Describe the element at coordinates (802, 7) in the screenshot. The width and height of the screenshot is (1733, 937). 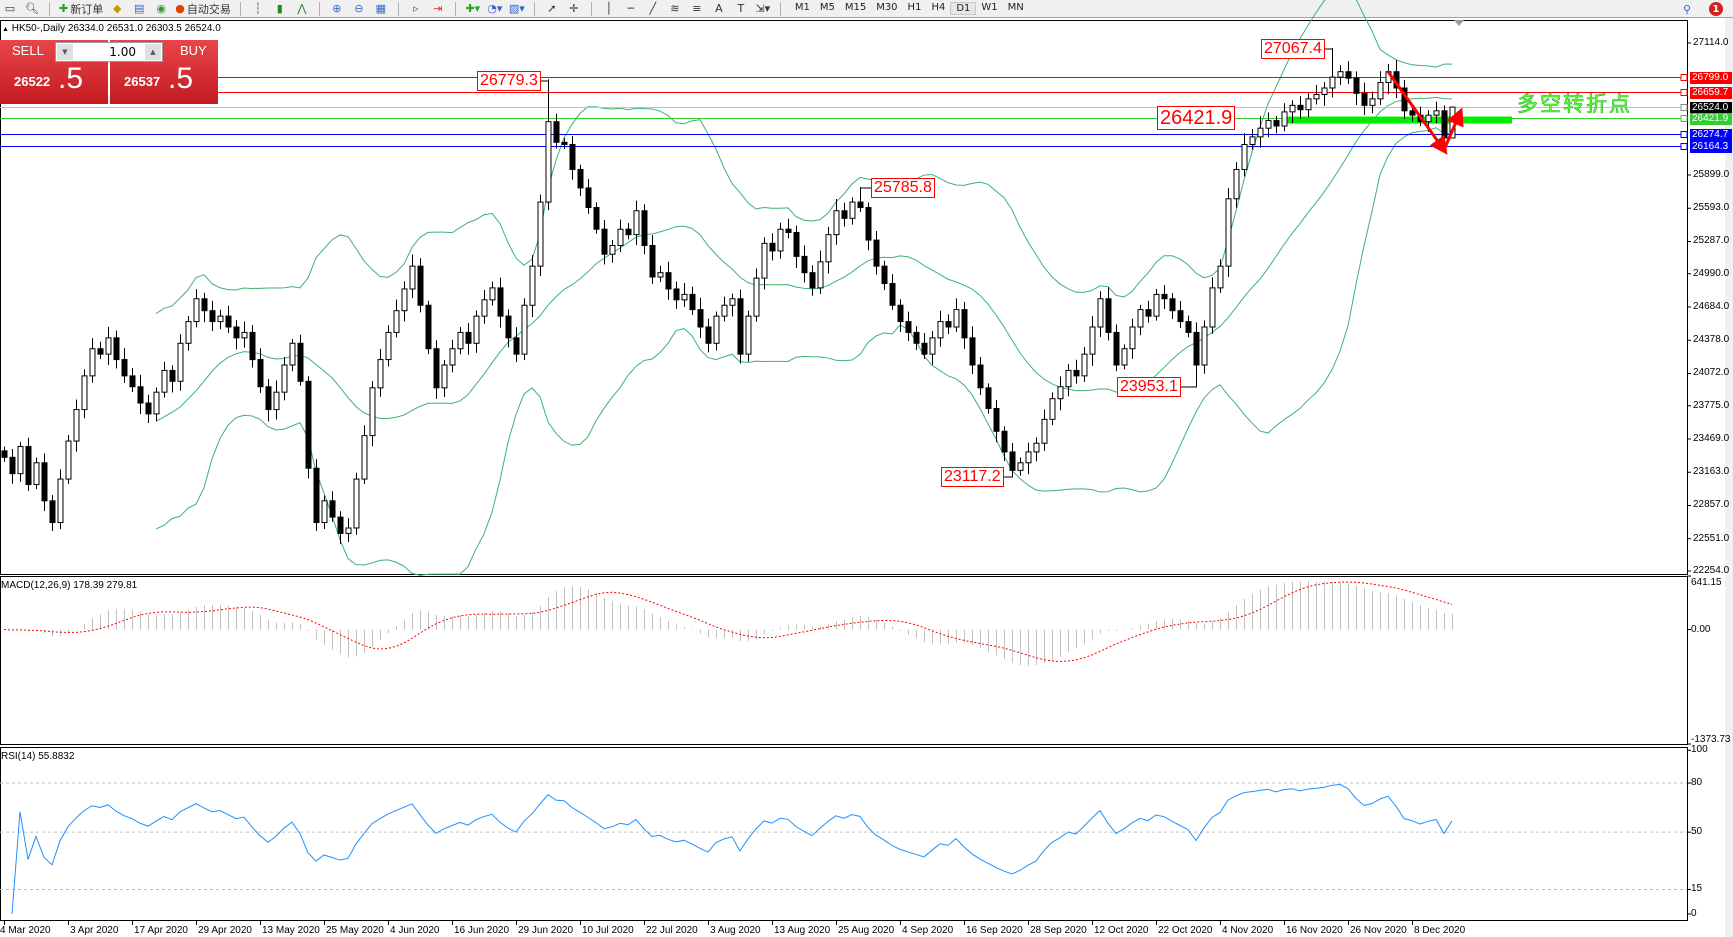
I see `timeframe-m1: M1` at that location.